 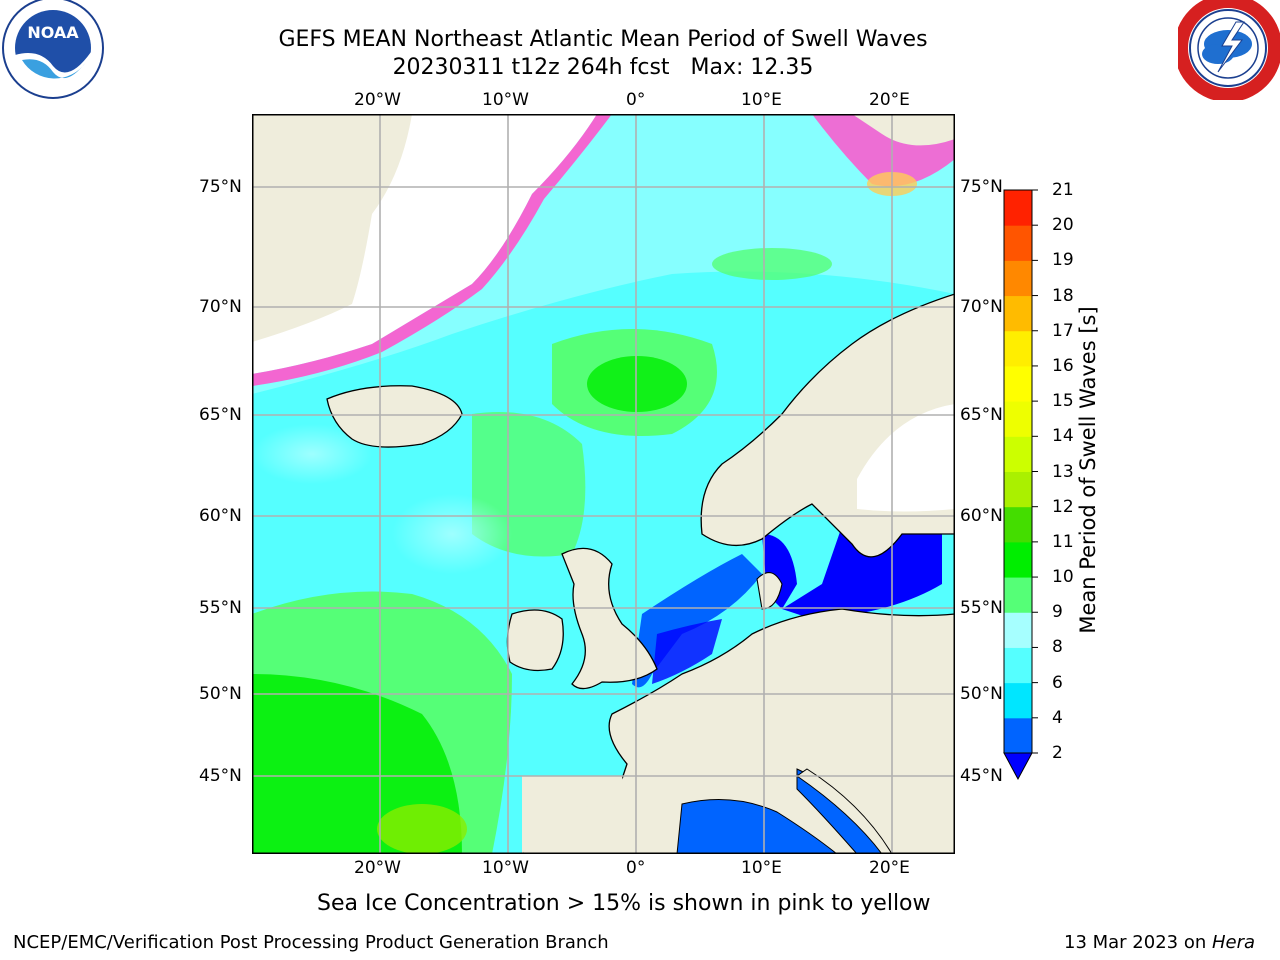 I want to click on lat-label-right-50n: 50°N, so click(x=981, y=694).